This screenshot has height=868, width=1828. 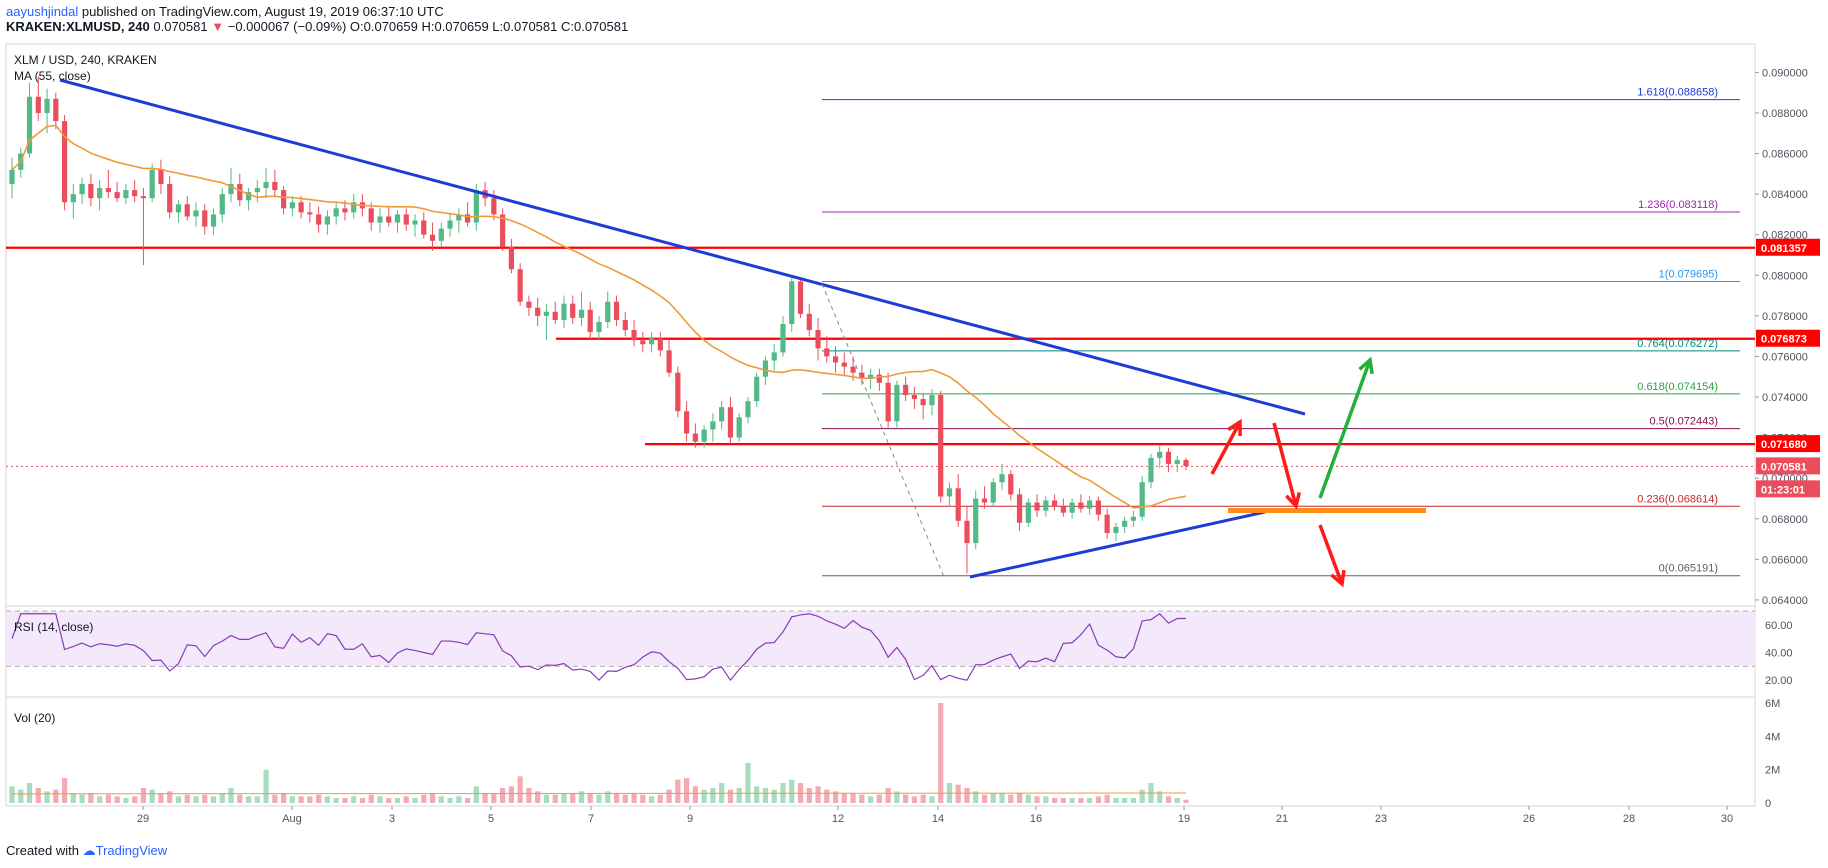 What do you see at coordinates (1772, 771) in the screenshot?
I see `vol-tick-label: 2M` at bounding box center [1772, 771].